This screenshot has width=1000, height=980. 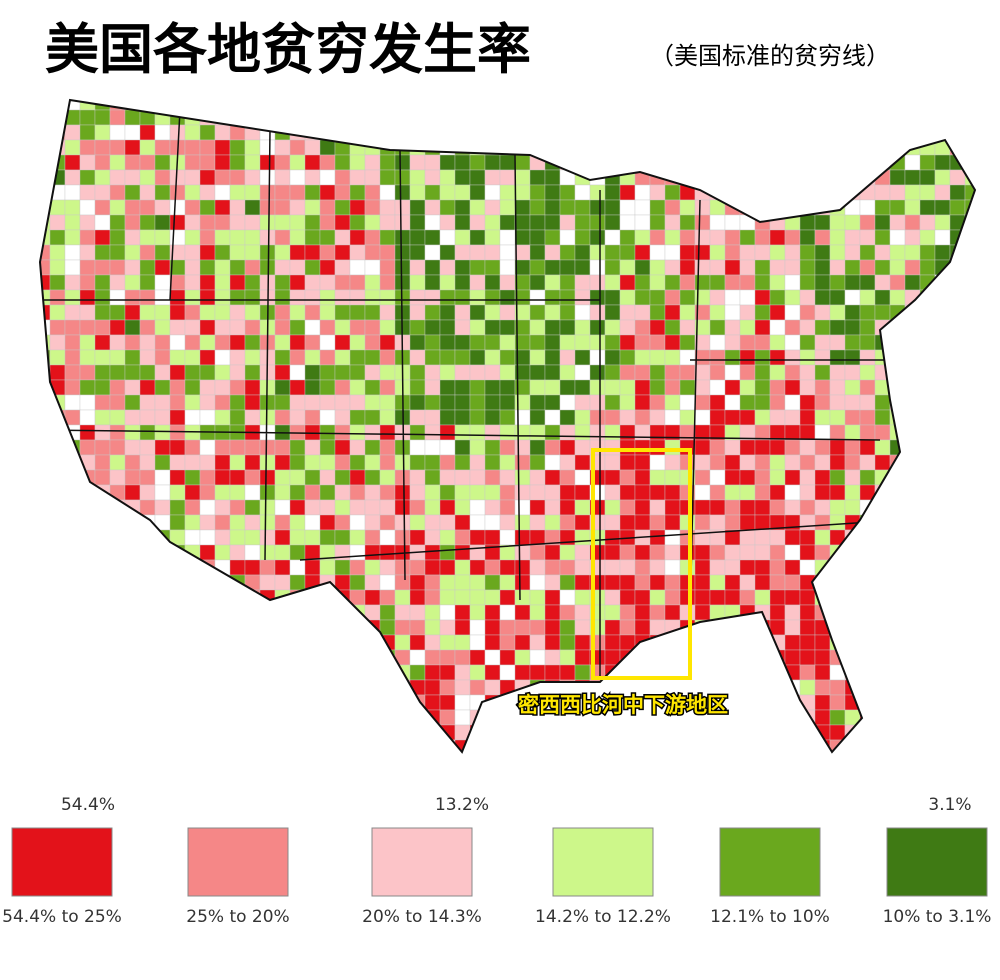 I want to click on scale-label: 13.2%, so click(x=462, y=805).